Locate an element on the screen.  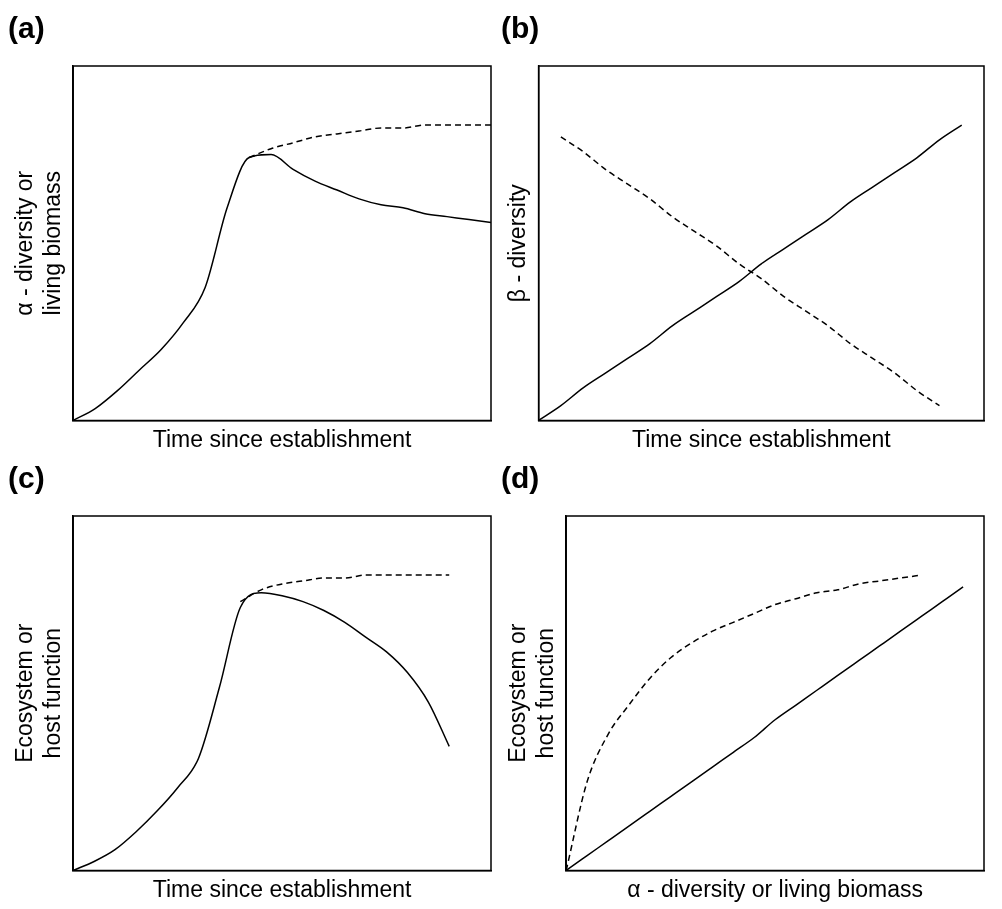
chart-title: (d) is located at coordinates (520, 478).